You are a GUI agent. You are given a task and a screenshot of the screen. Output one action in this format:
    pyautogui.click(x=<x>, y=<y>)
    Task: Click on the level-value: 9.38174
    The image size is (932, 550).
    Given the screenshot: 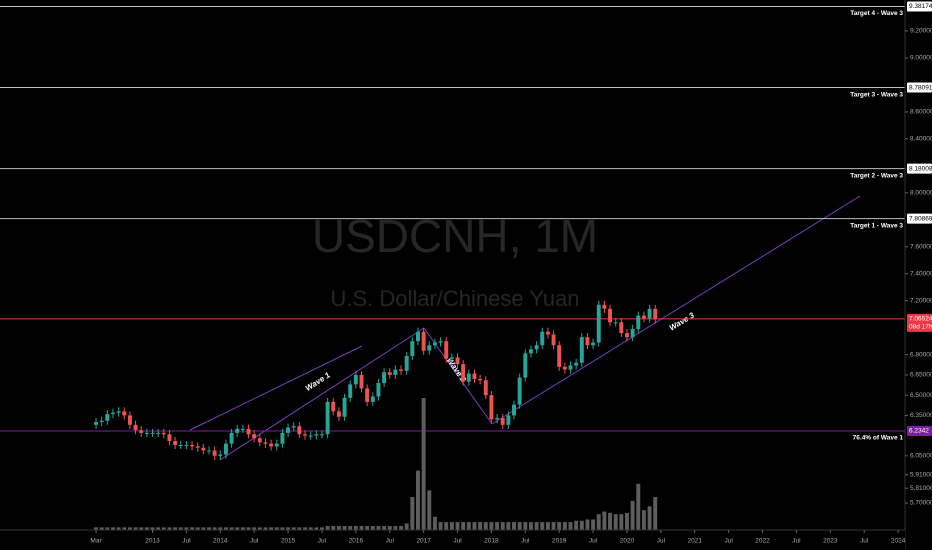 What is the action you would take?
    pyautogui.click(x=920, y=6)
    